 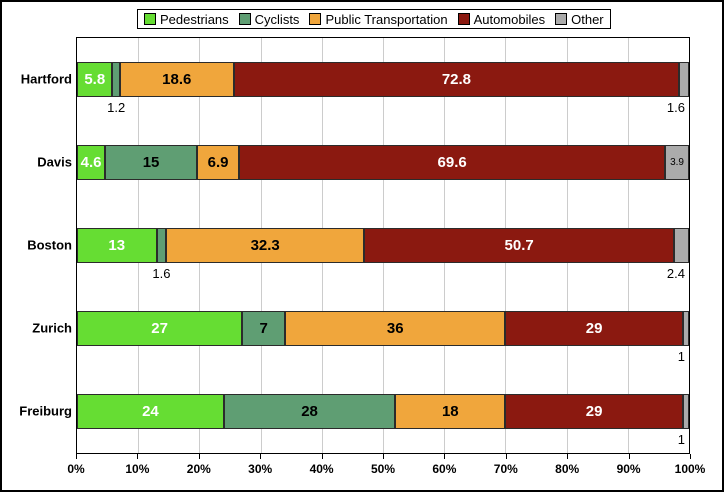 I want to click on bar-segment: 15, so click(x=151, y=162).